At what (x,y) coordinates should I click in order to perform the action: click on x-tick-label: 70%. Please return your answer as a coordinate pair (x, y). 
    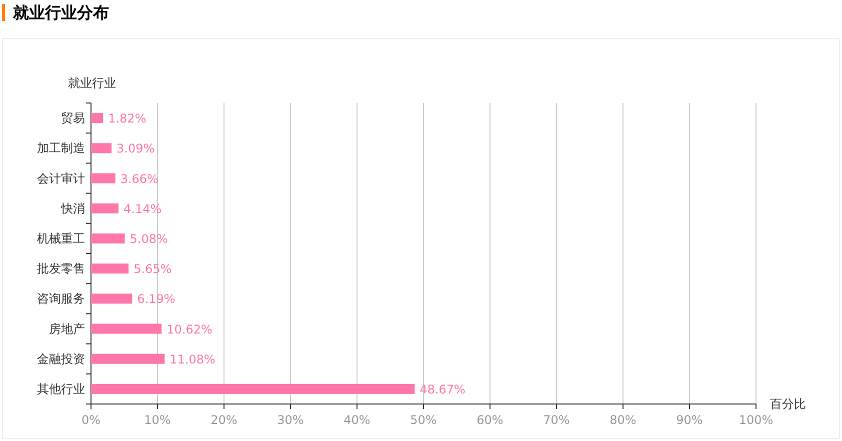
    Looking at the image, I should click on (556, 420).